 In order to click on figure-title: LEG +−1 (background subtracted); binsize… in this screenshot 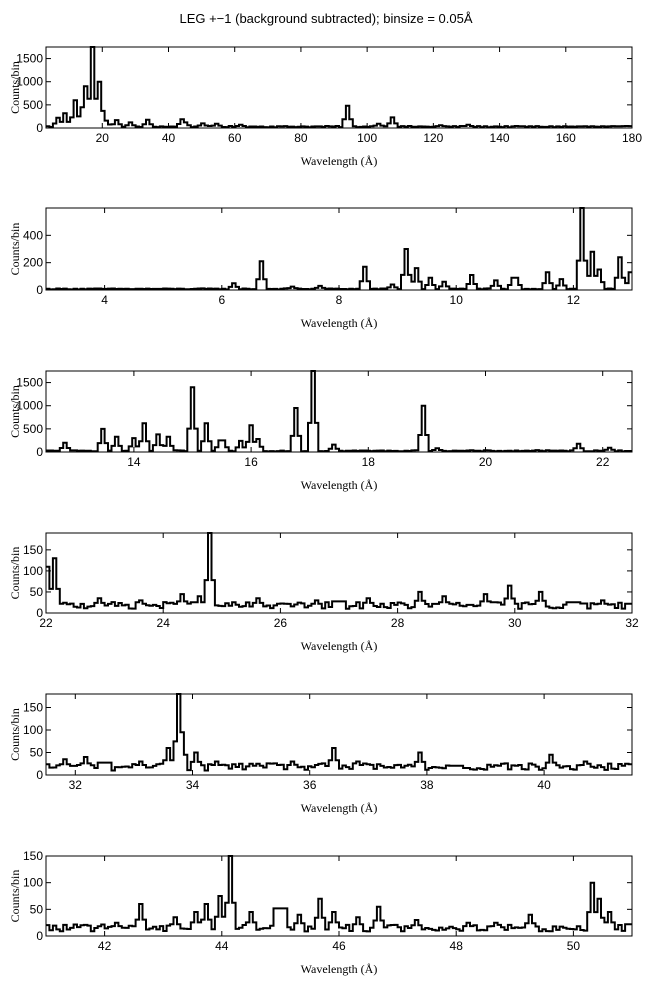, I will do `click(325, 18)`.